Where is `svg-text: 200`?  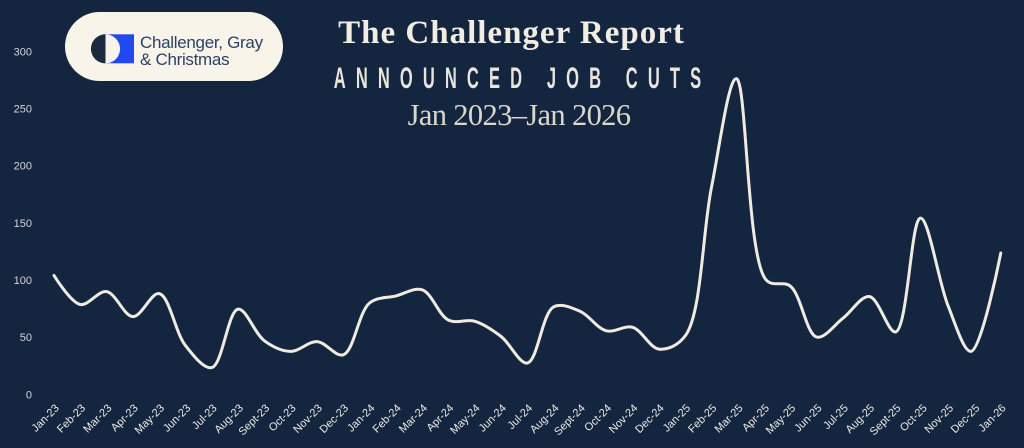 svg-text: 200 is located at coordinates (23, 167).